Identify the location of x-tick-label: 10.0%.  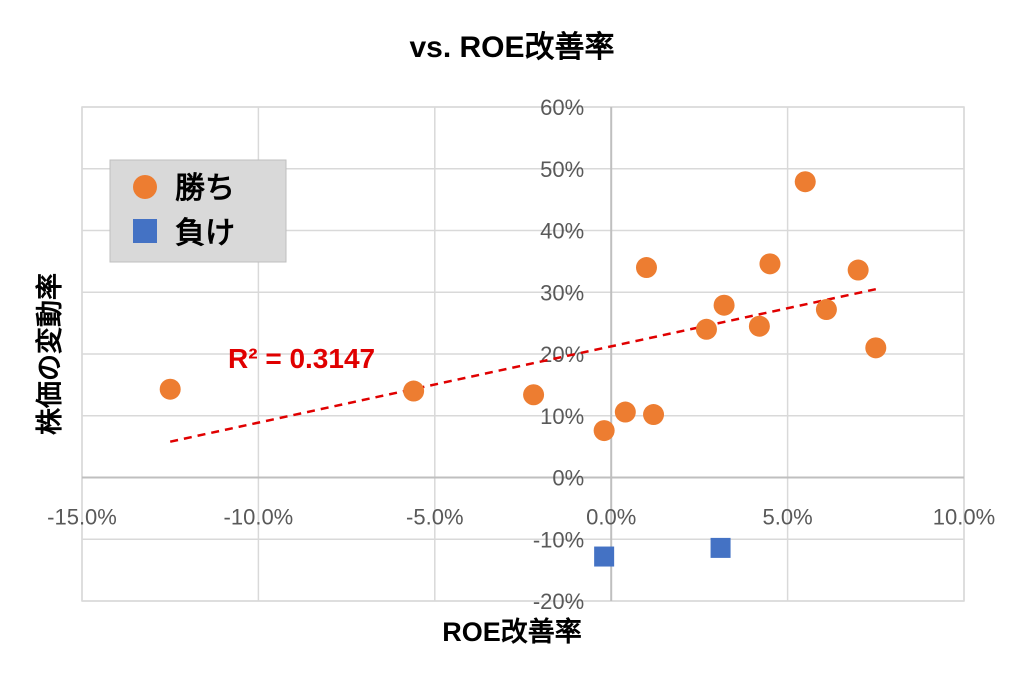
(964, 517).